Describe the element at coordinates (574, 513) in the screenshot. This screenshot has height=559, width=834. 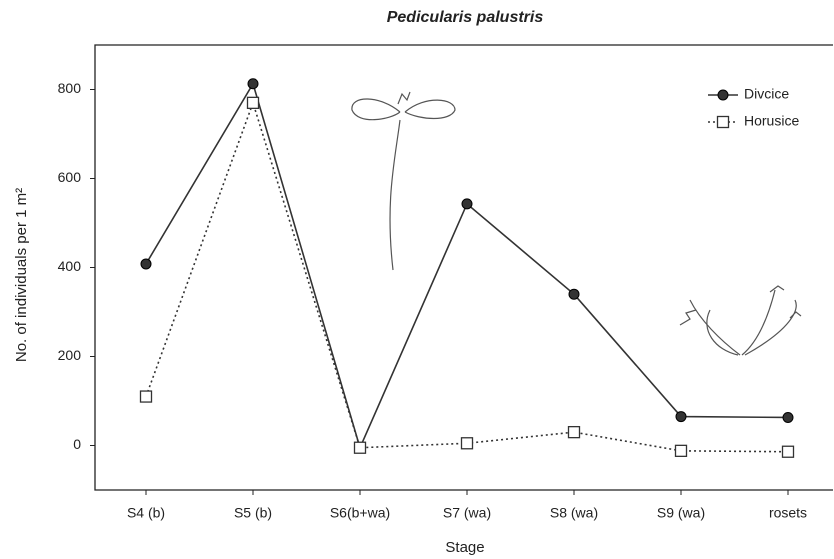
I see `x-tick-label: S8 (wa)` at that location.